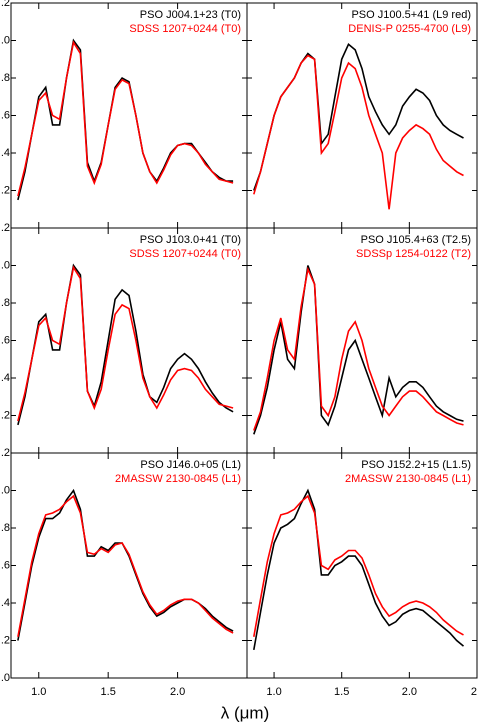 The height and width of the screenshot is (728, 479). Describe the element at coordinates (416, 240) in the screenshot. I see `legend-entry: PSO J105.4+63 (T2.5)` at that location.